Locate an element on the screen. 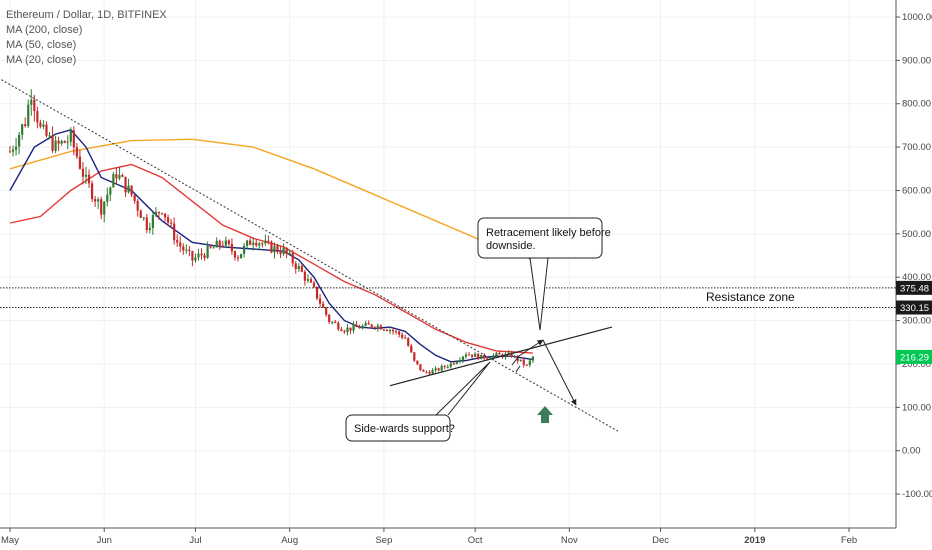  retracement-callout-line2: downside. is located at coordinates (511, 246).